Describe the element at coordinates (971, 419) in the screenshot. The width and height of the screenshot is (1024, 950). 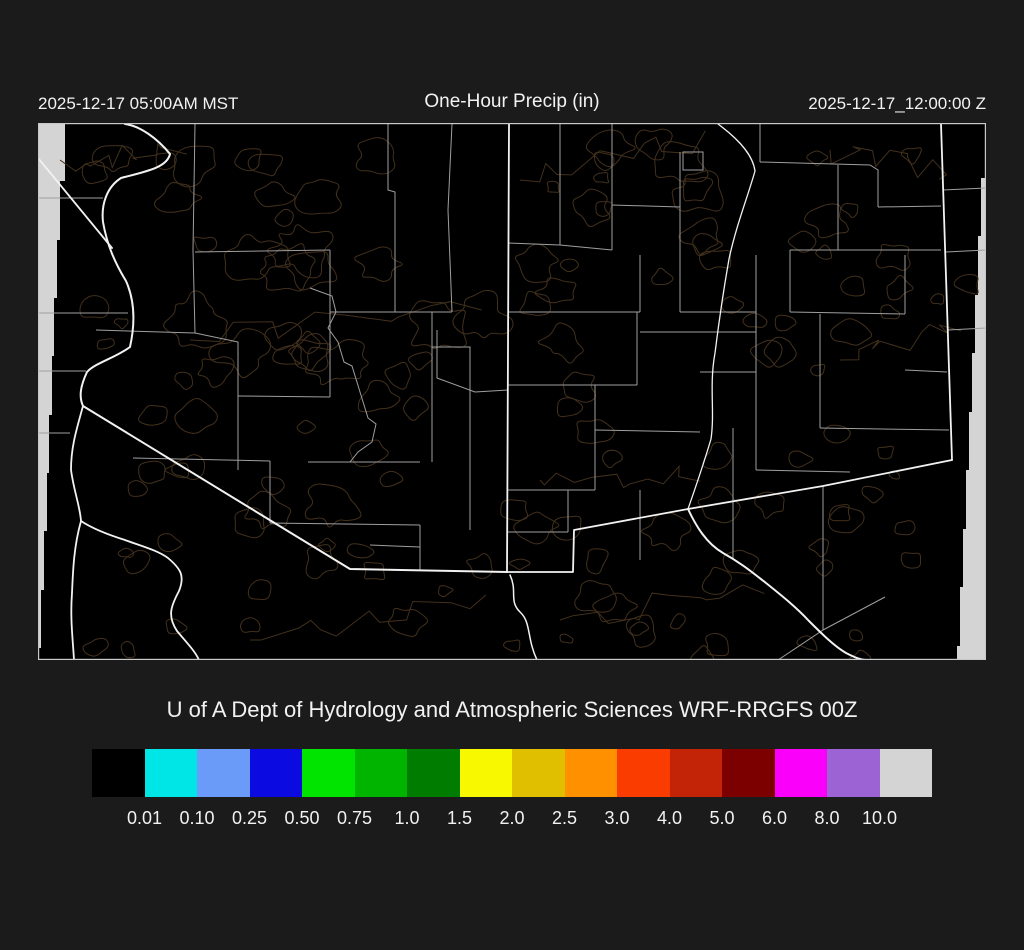
I see `domain-edge-right` at that location.